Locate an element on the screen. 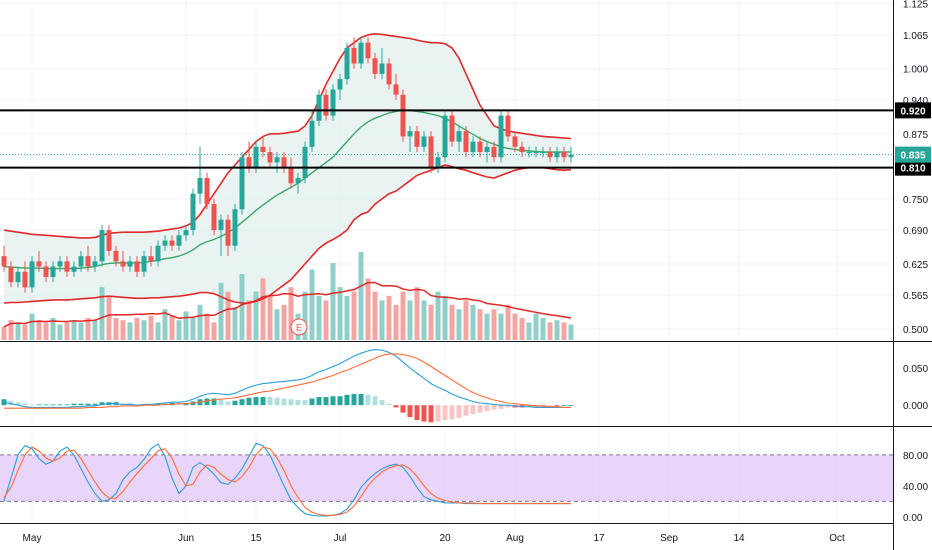 The width and height of the screenshot is (932, 550). time-axis-tick-label: Jul is located at coordinates (340, 538).